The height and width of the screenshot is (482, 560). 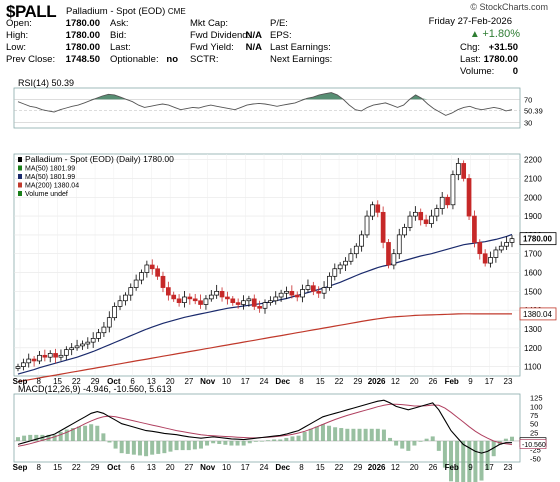 What do you see at coordinates (533, 444) in the screenshot?
I see `macd-value-tag` at bounding box center [533, 444].